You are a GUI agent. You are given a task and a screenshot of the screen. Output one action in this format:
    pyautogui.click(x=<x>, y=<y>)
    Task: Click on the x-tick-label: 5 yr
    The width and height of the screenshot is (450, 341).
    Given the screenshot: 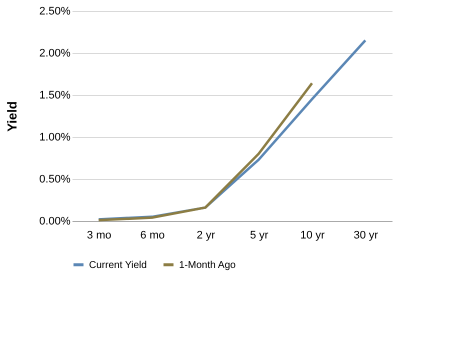 What is the action you would take?
    pyautogui.click(x=259, y=236)
    